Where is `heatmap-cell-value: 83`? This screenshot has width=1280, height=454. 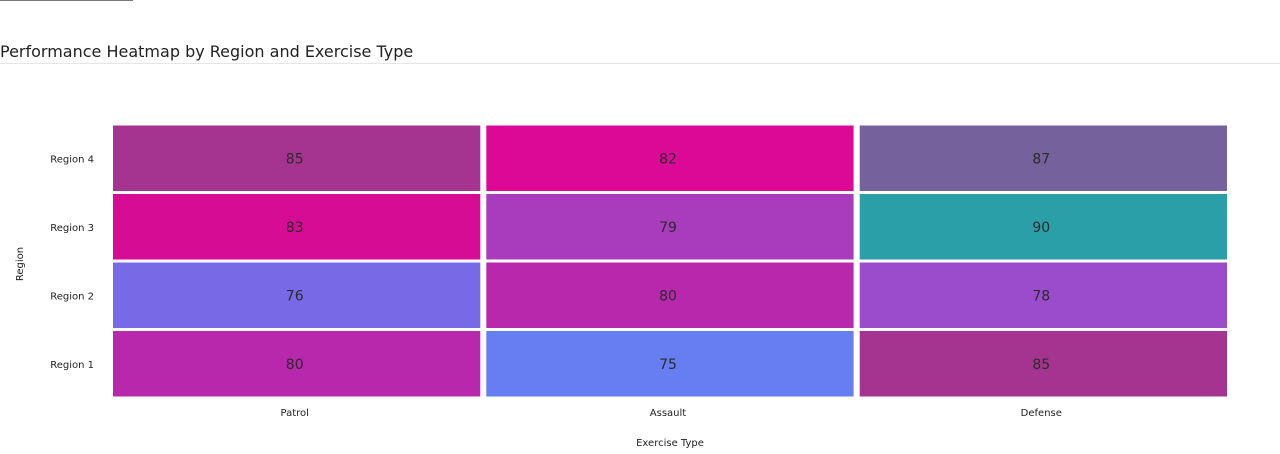
heatmap-cell-value: 83 is located at coordinates (295, 228).